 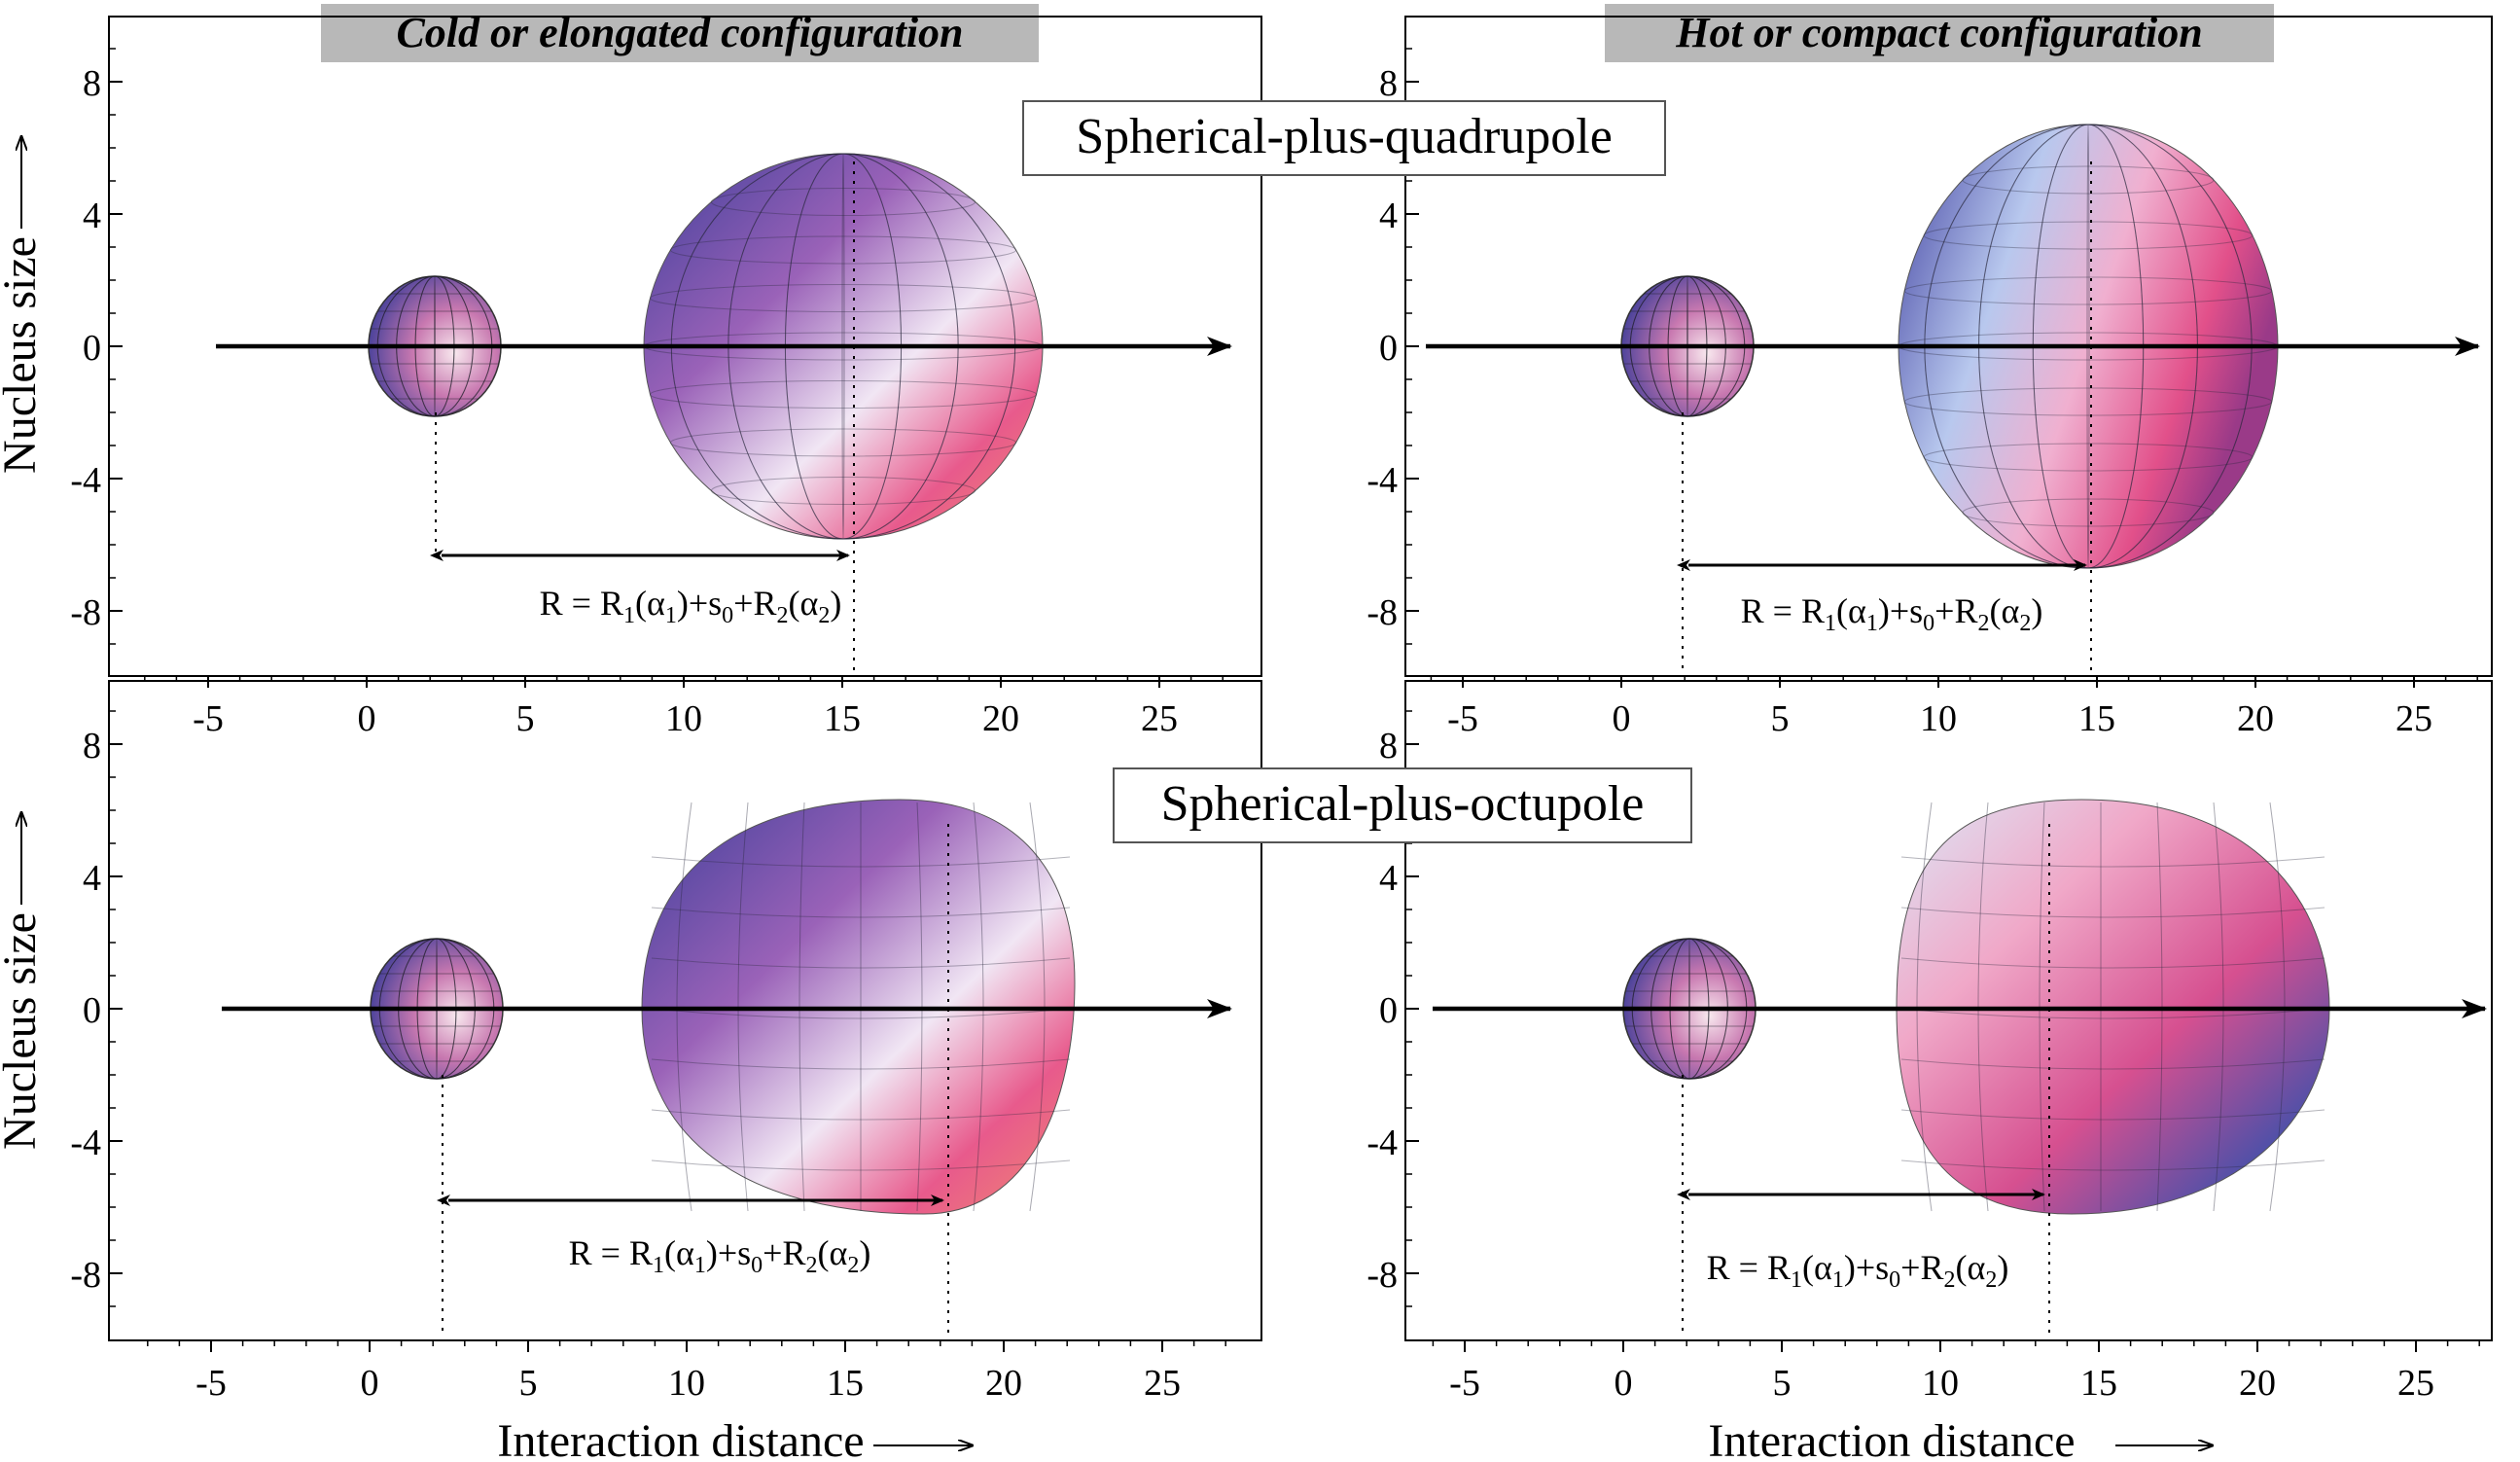 I want to click on header-hot: Hot or compact configuration, so click(x=1939, y=33).